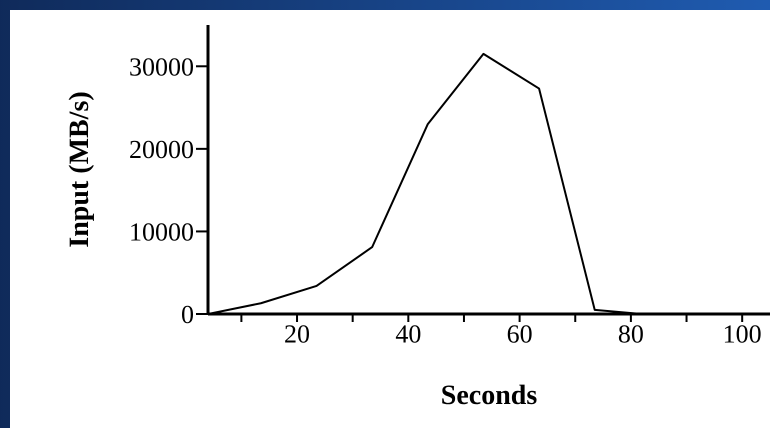 Image resolution: width=770 pixels, height=428 pixels. I want to click on y-tick-label: 30000, so click(161, 67).